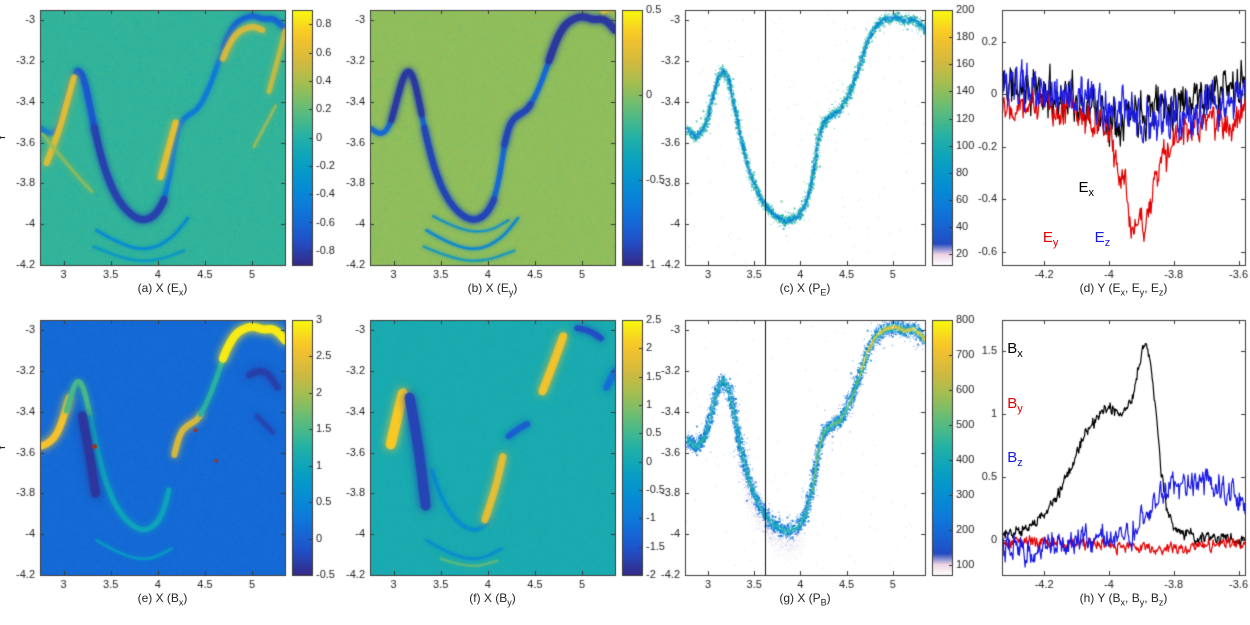 The width and height of the screenshot is (1250, 625). Describe the element at coordinates (805, 289) in the screenshot. I see `caption-c: (c) X (PE)` at that location.